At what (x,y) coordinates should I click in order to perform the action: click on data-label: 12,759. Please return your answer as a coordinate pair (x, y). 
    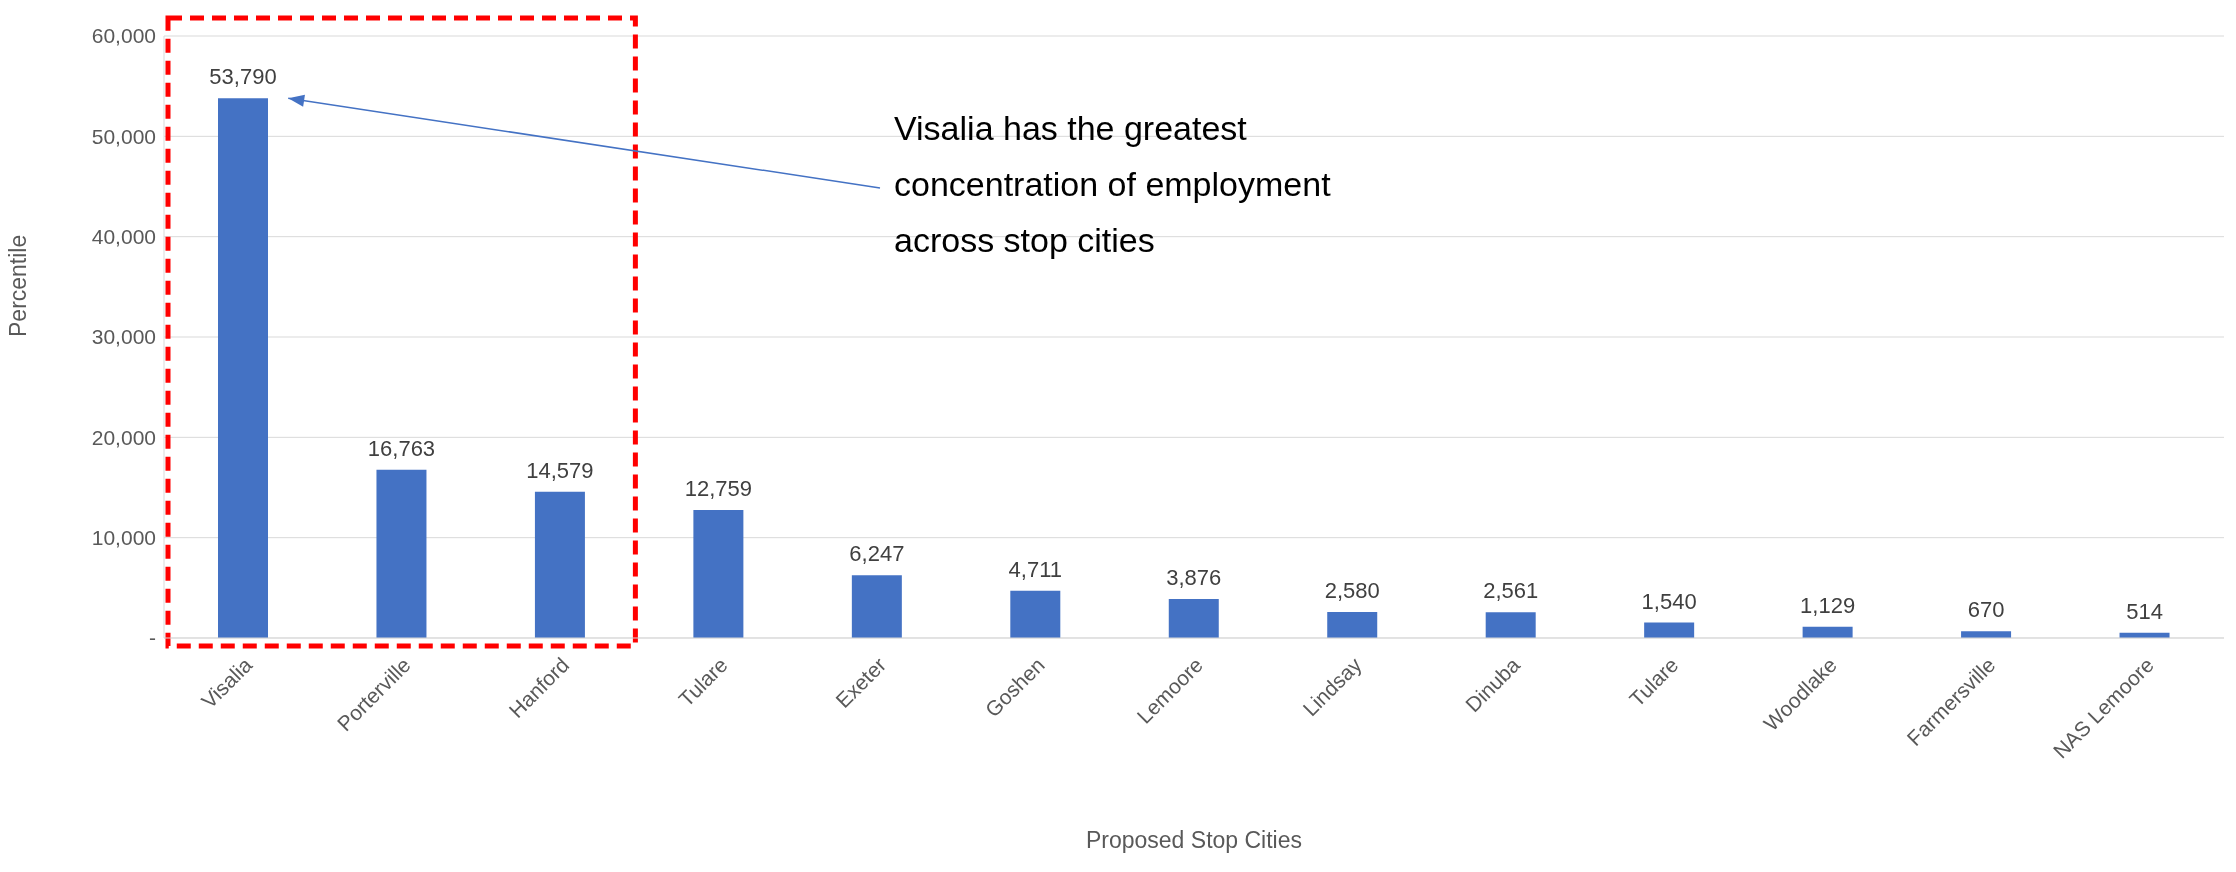
    Looking at the image, I should click on (718, 488).